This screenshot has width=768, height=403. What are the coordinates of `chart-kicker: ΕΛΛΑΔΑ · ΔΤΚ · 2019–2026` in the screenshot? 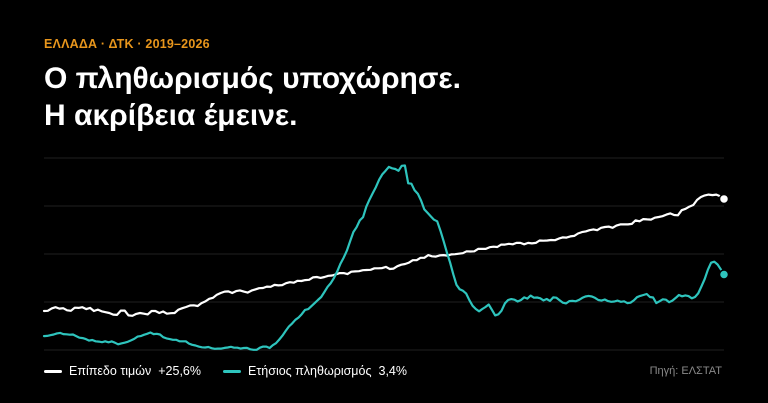 It's located at (127, 44).